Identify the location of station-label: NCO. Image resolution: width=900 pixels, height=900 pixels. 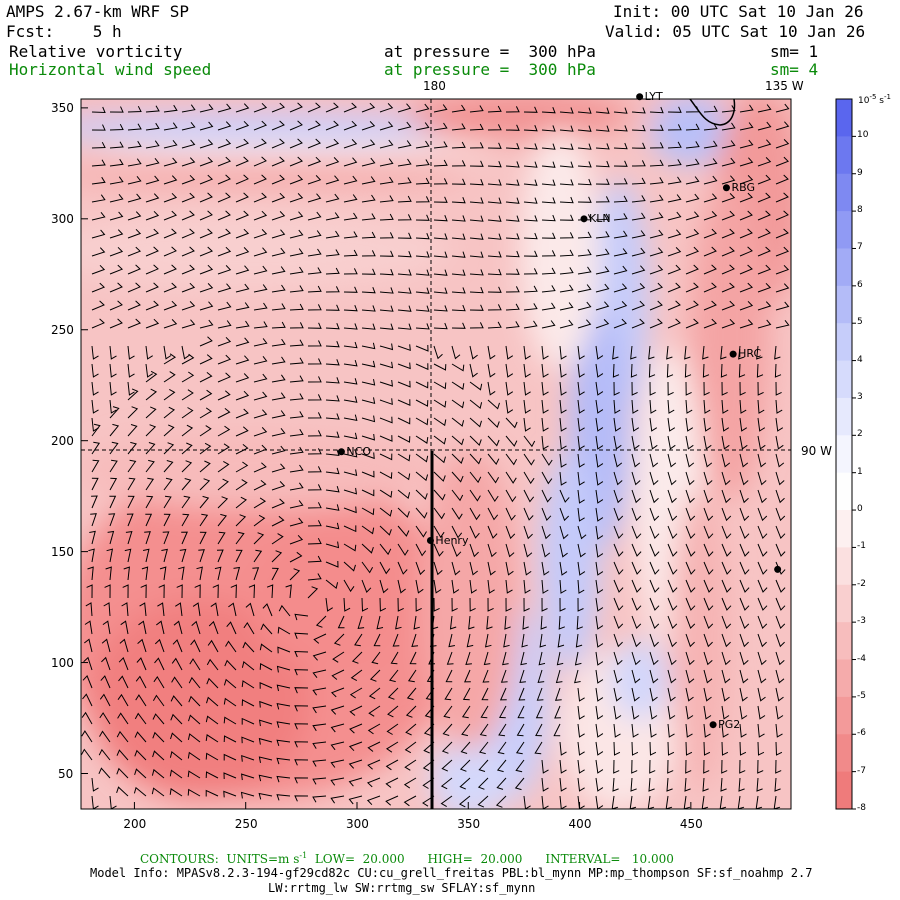
(358, 451).